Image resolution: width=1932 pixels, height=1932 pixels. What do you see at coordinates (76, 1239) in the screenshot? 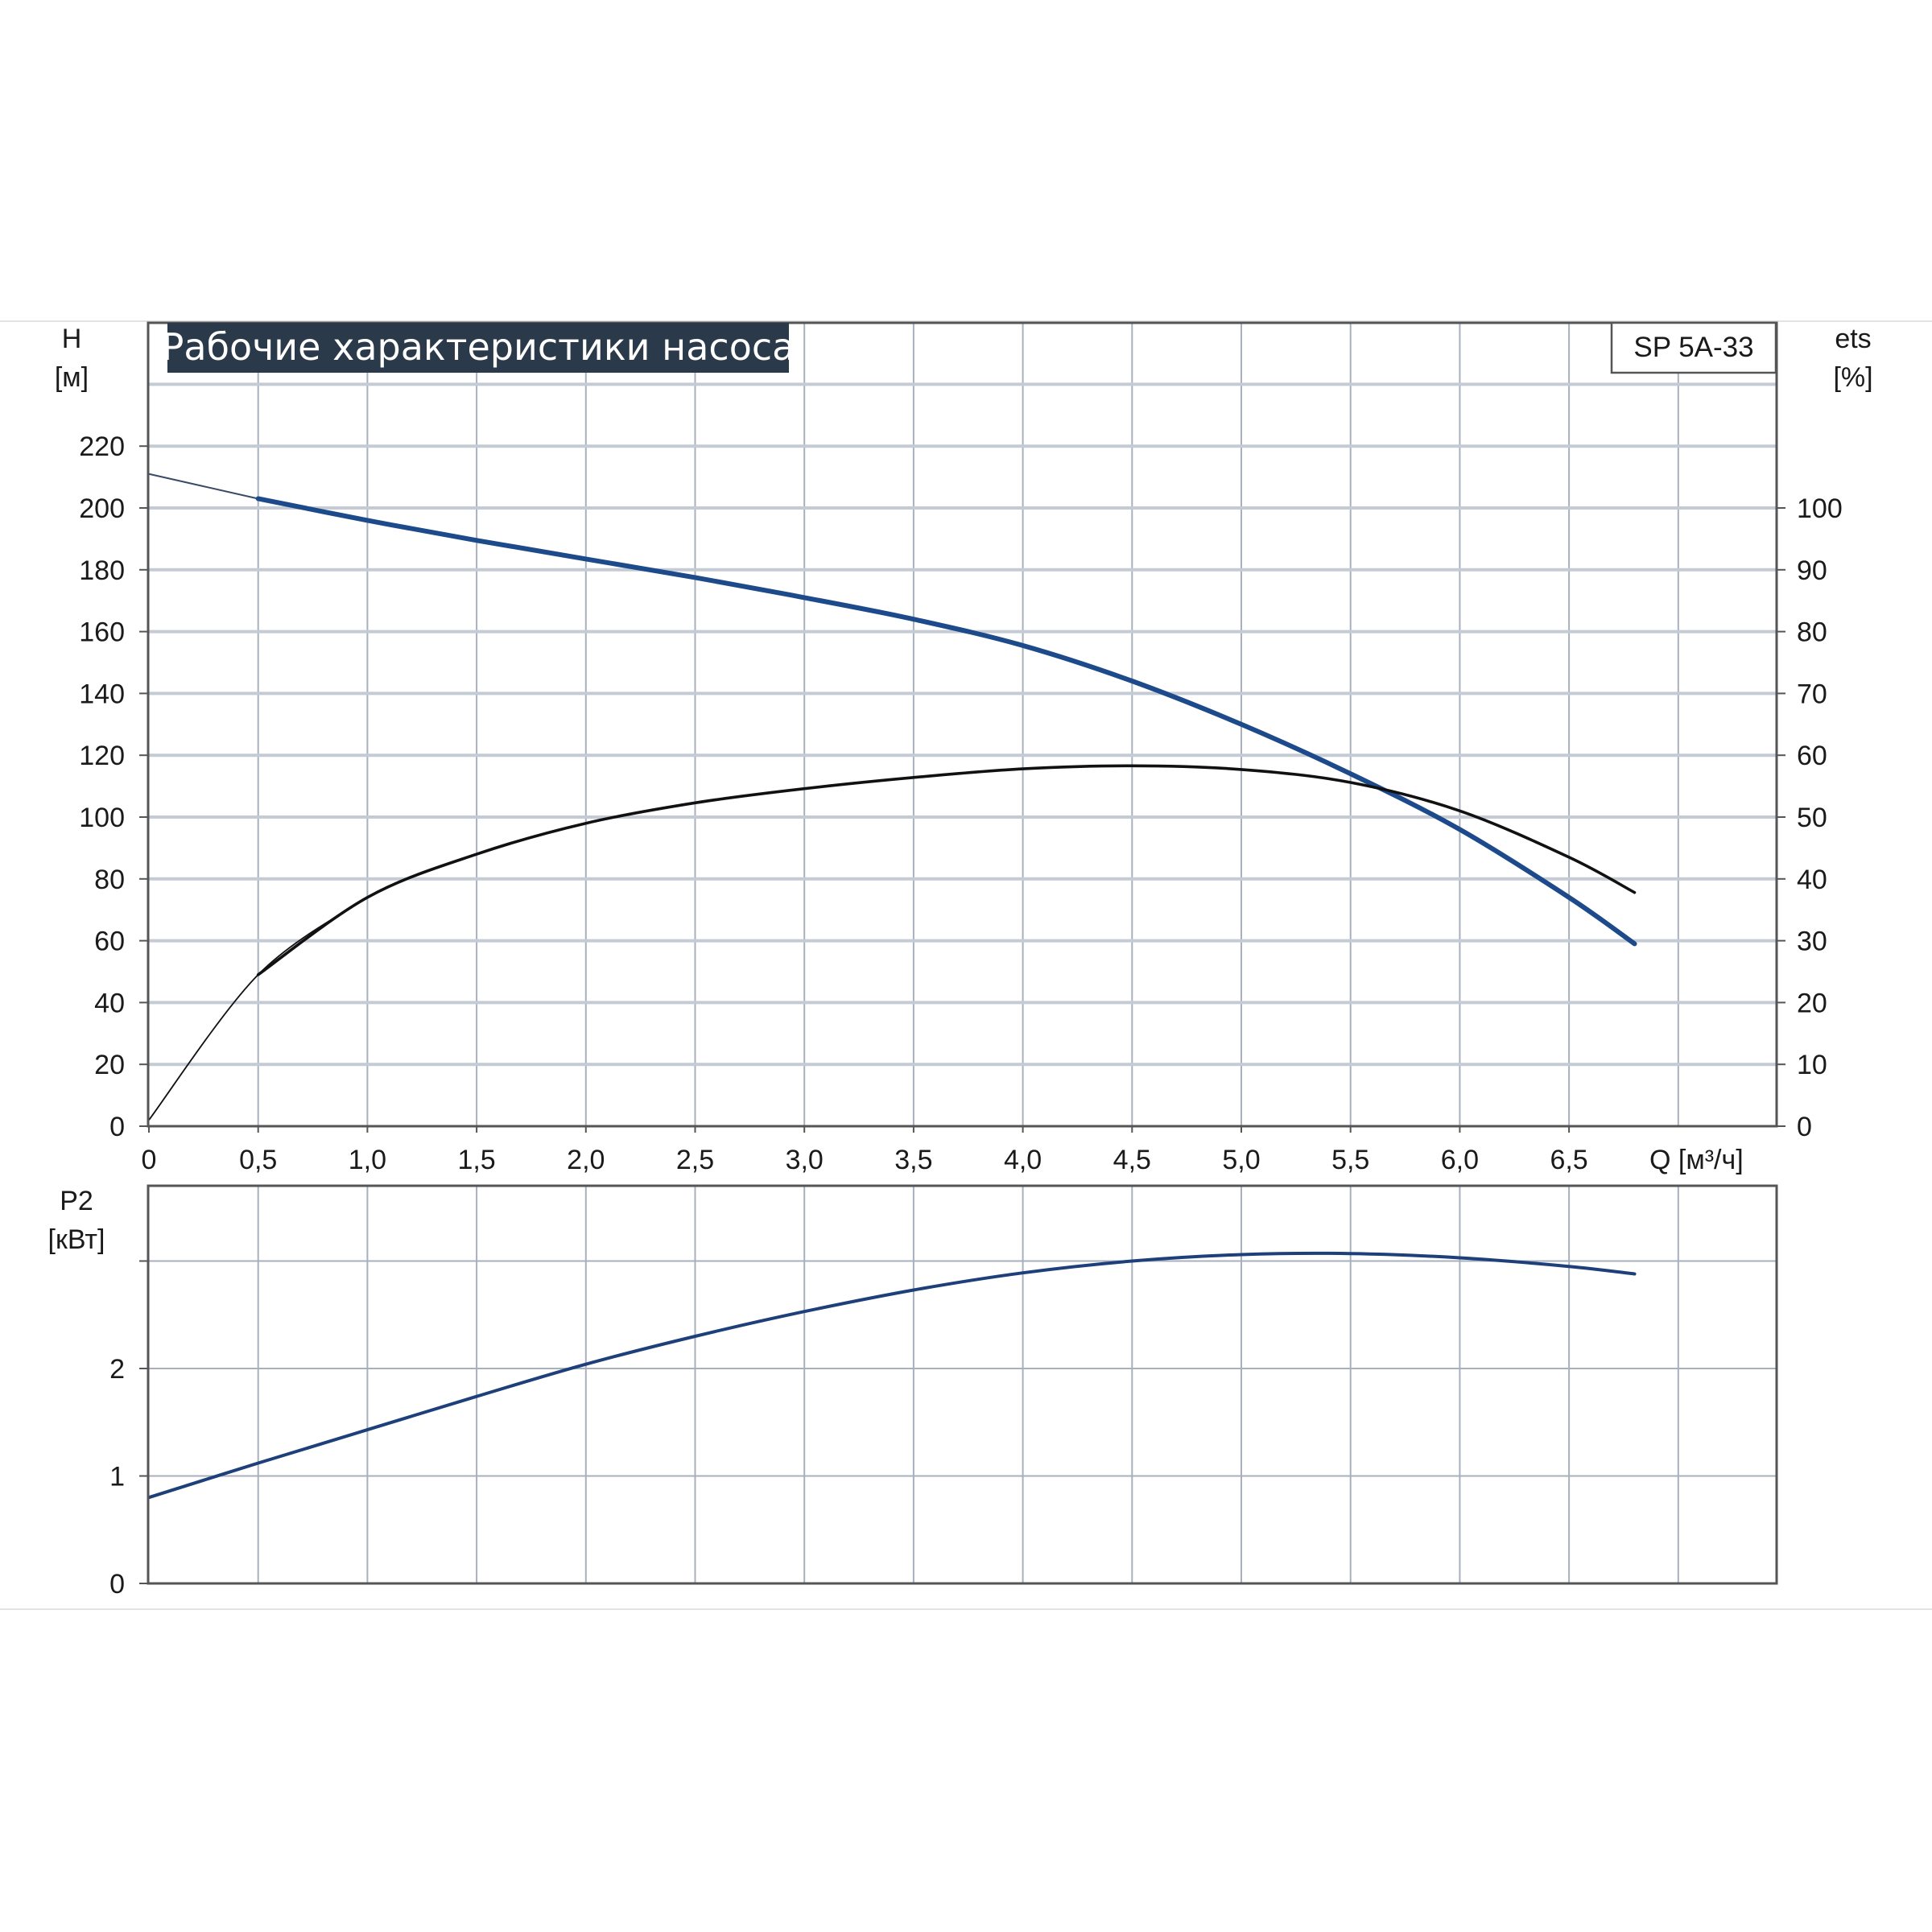
I see `power-axis-unit: [кВт]` at bounding box center [76, 1239].